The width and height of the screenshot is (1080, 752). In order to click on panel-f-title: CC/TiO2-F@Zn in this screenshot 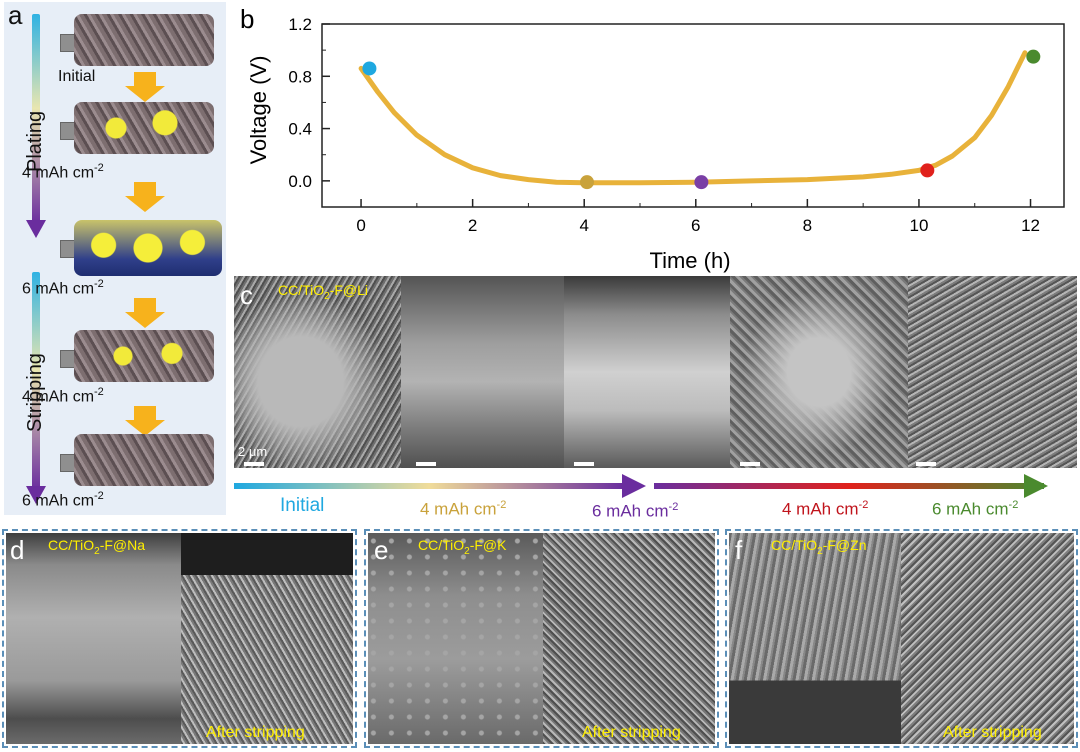, I will do `click(819, 547)`.